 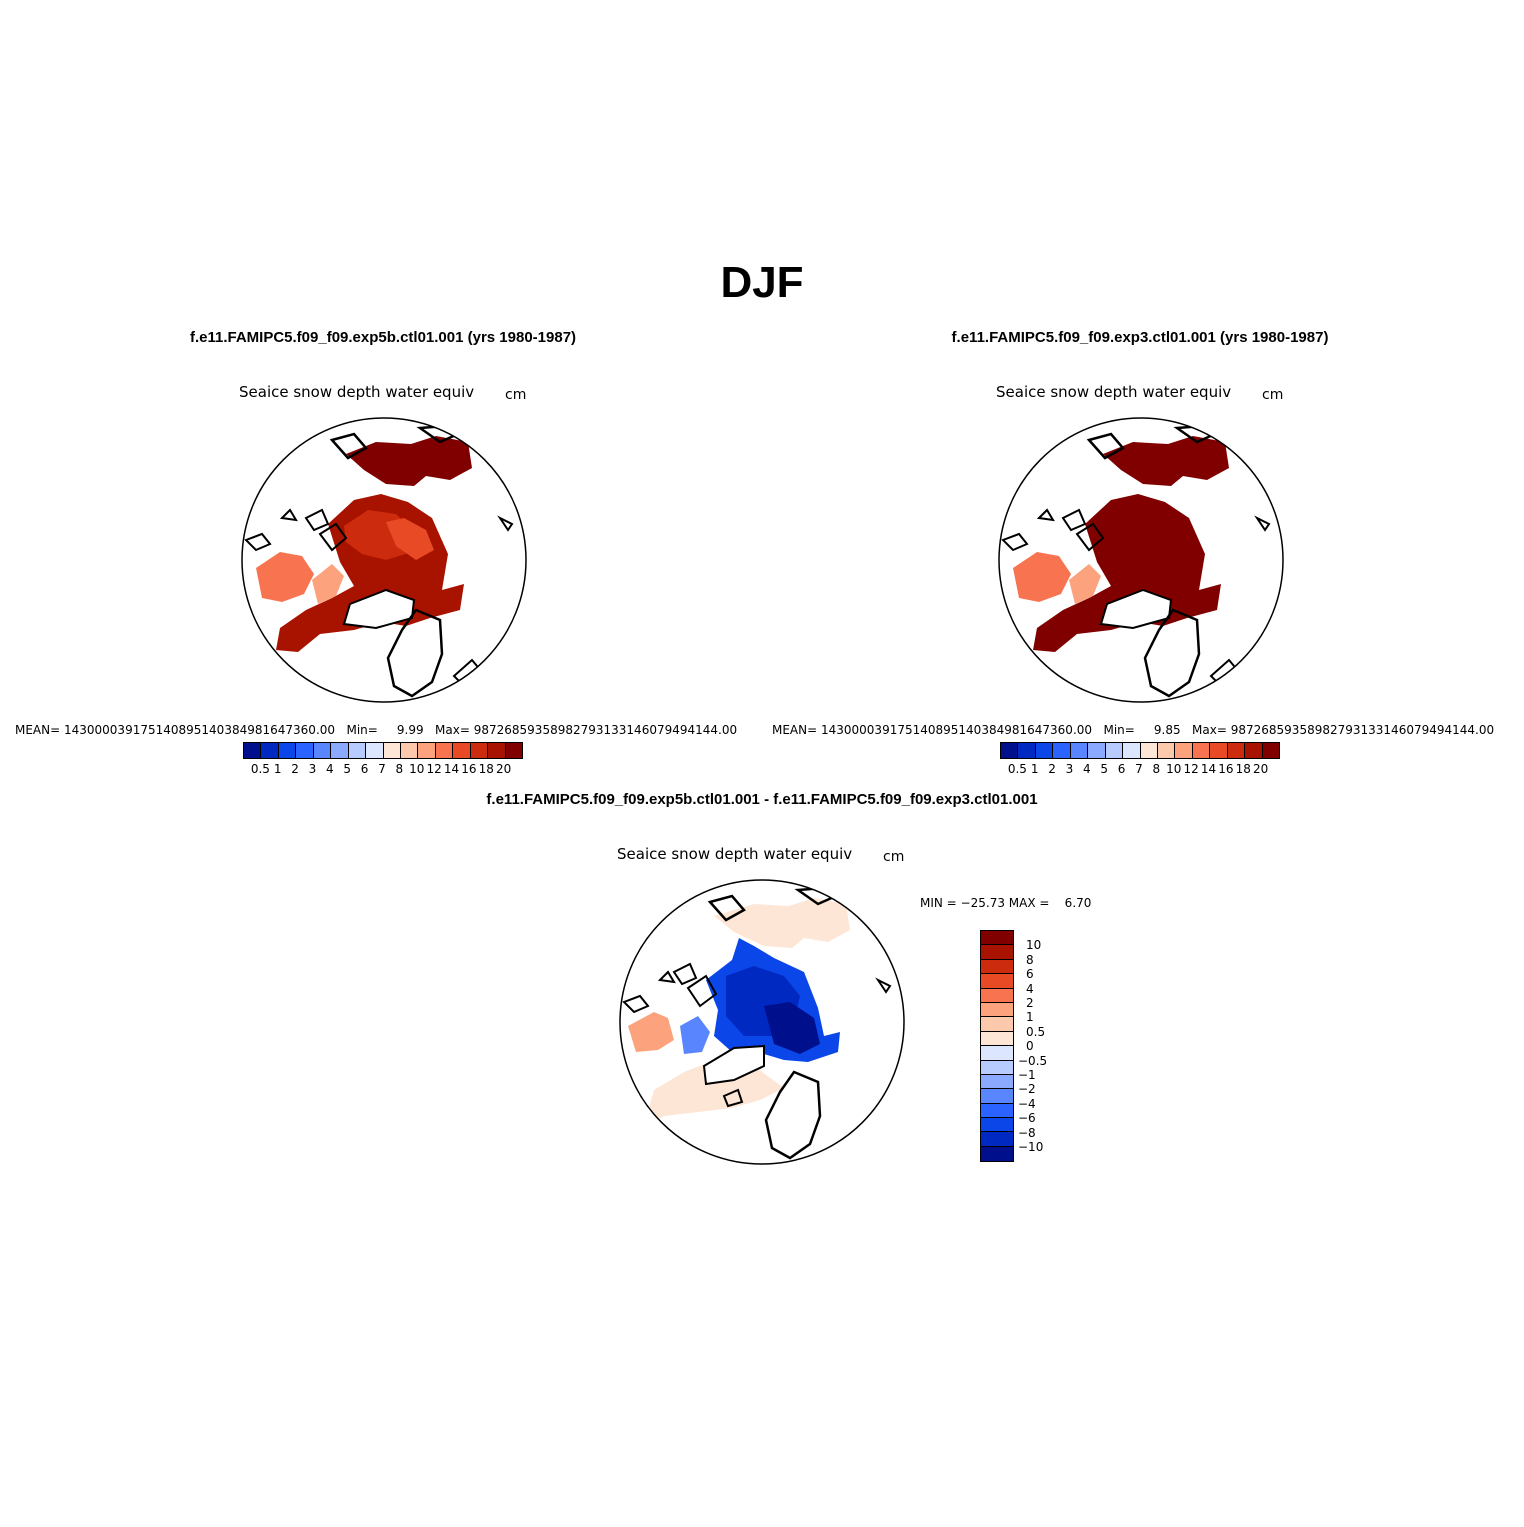 What do you see at coordinates (1273, 395) in the screenshot?
I see `panel-2-units: cm` at bounding box center [1273, 395].